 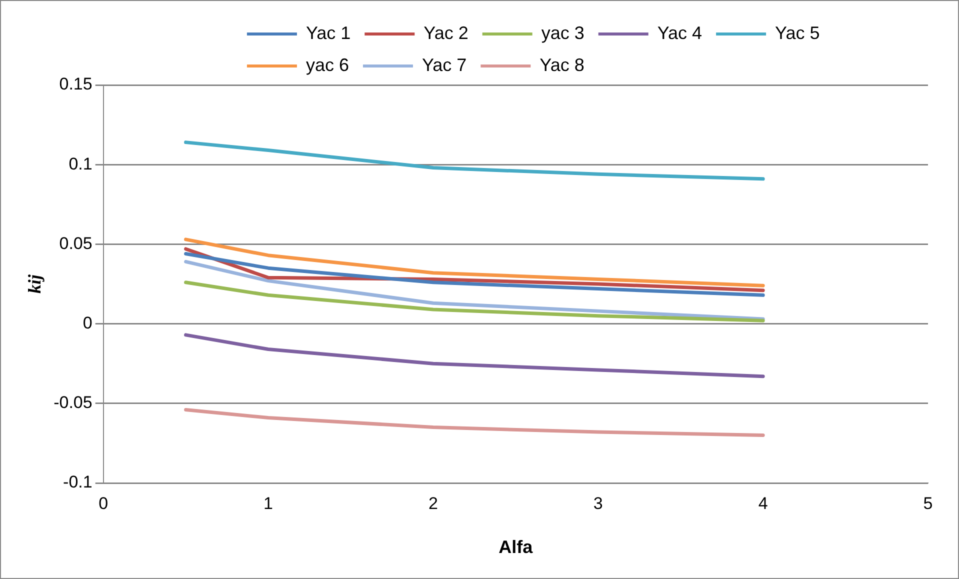 I want to click on legend-label: Yac 4, so click(x=679, y=32).